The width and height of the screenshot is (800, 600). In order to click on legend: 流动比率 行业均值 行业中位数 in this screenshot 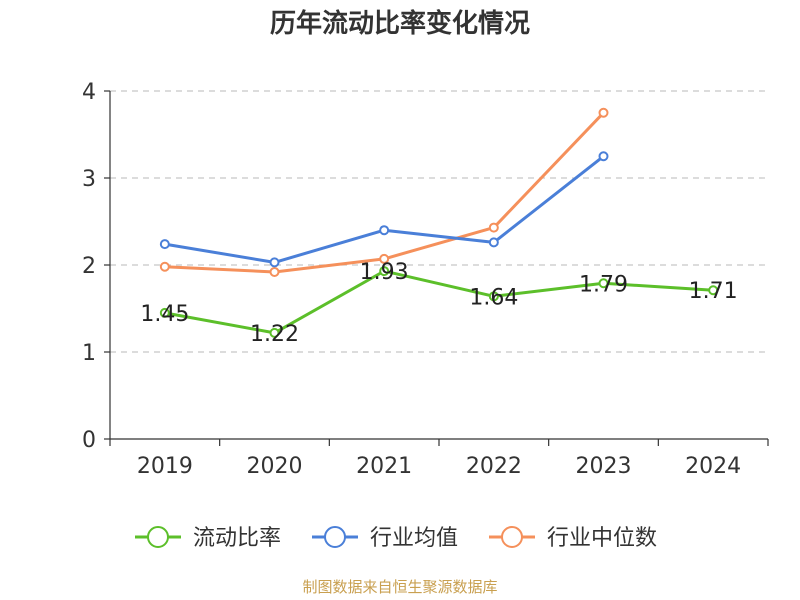, I will do `click(396, 538)`.